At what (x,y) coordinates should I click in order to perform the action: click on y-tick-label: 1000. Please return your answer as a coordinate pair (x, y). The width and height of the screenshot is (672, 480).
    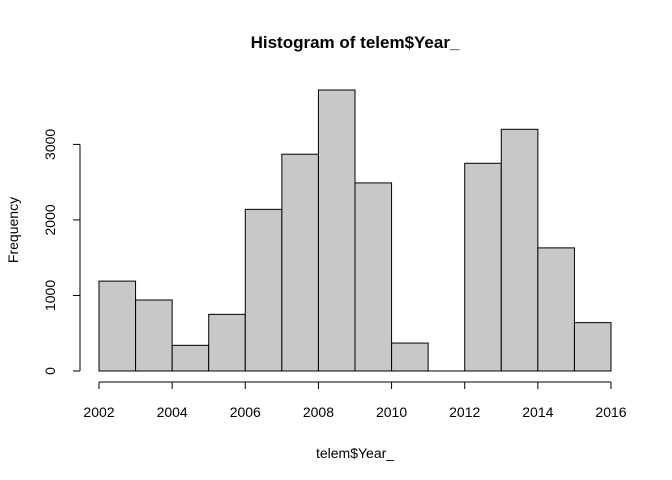
    Looking at the image, I should click on (50, 295).